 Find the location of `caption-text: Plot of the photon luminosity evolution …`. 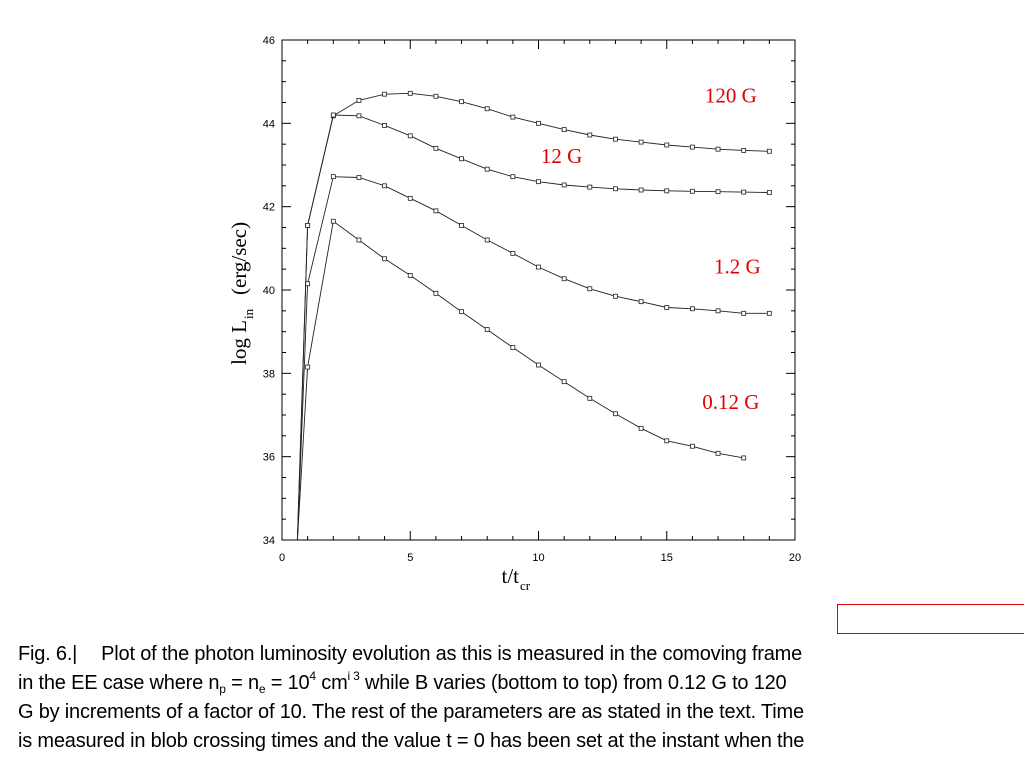

caption-text: Plot of the photon luminosity evolution … is located at coordinates (452, 654).